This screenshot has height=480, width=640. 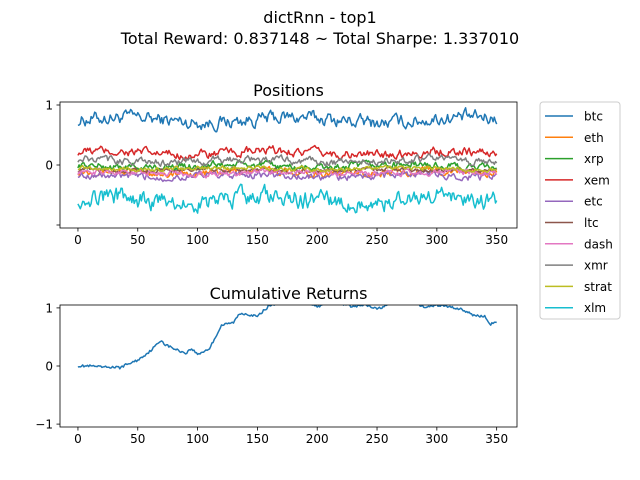 I want to click on legend-label-xlm: xlm, so click(x=595, y=308).